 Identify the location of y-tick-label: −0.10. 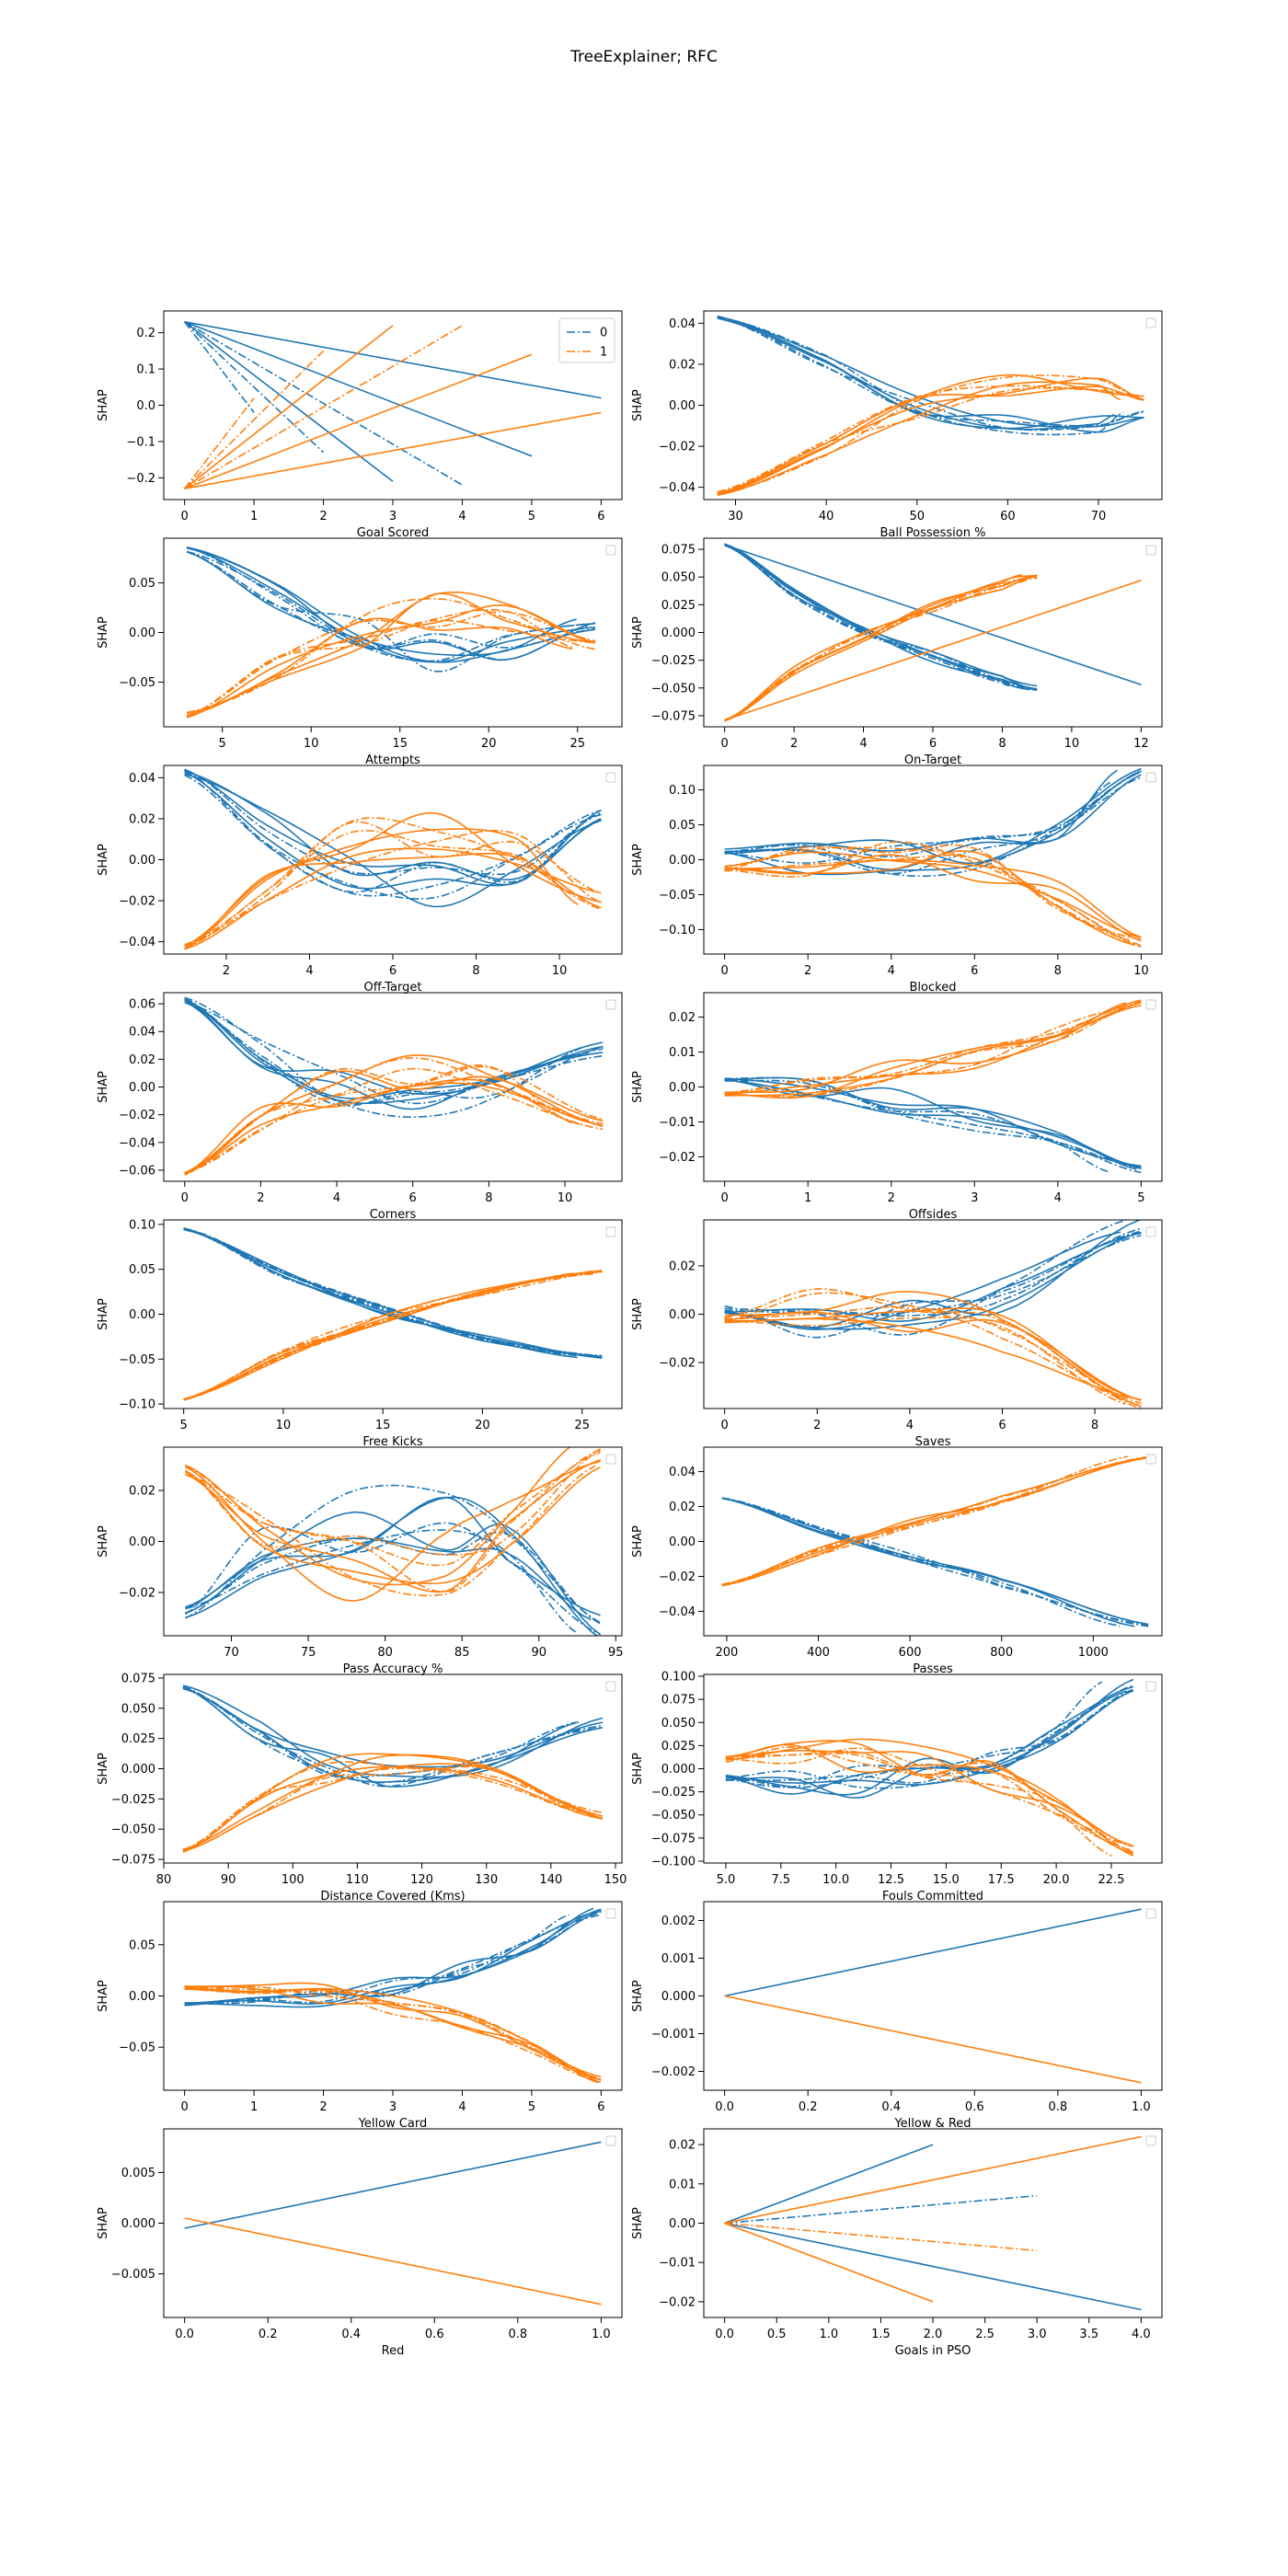
(137, 1405).